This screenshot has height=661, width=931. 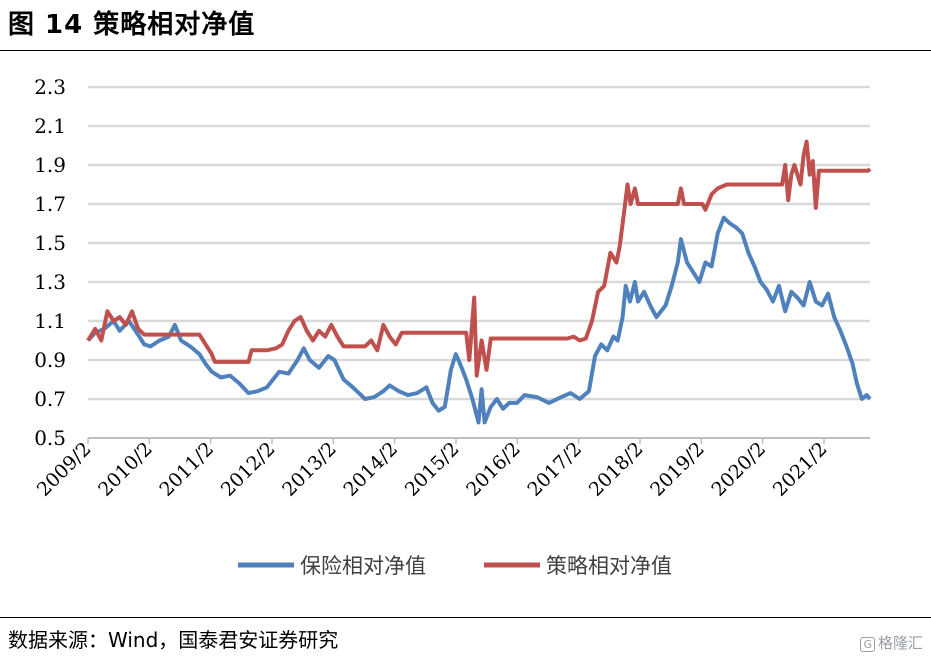 I want to click on data-source-note: 数据来源：Wind，国泰君安证券研究, so click(x=173, y=640).